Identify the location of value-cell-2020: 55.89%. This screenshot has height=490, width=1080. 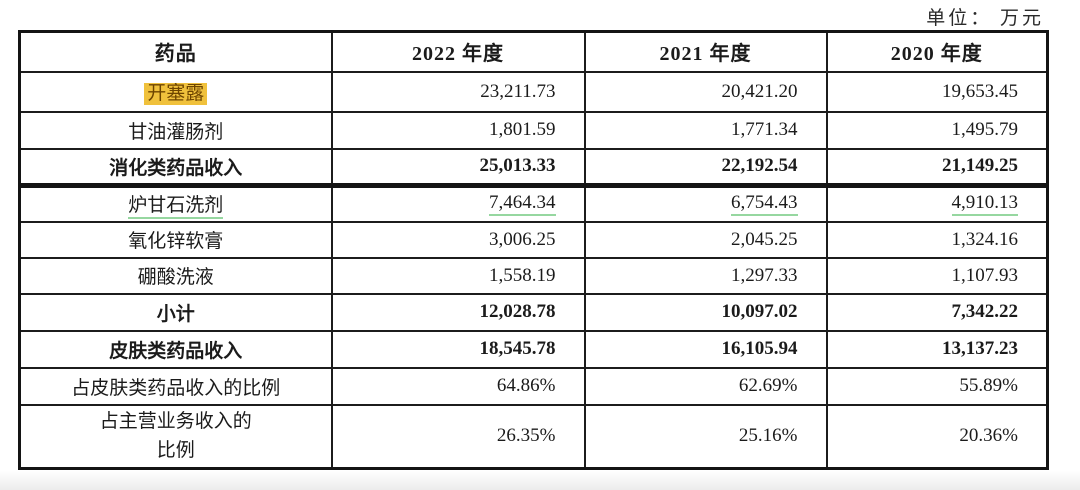
(937, 386).